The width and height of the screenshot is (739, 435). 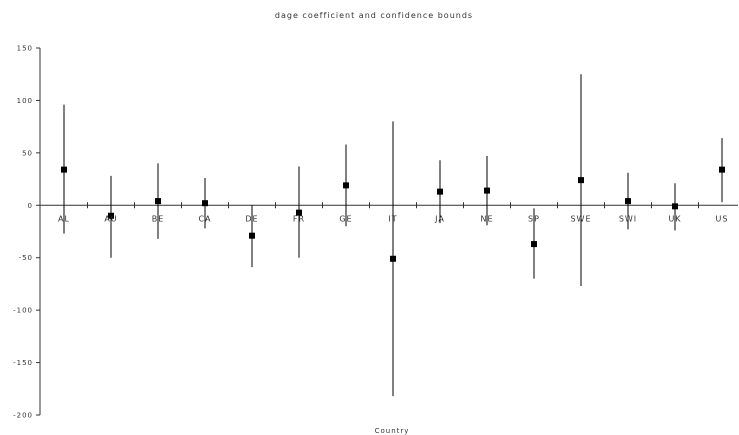 I want to click on category-label-ne: NE, so click(x=486, y=218).